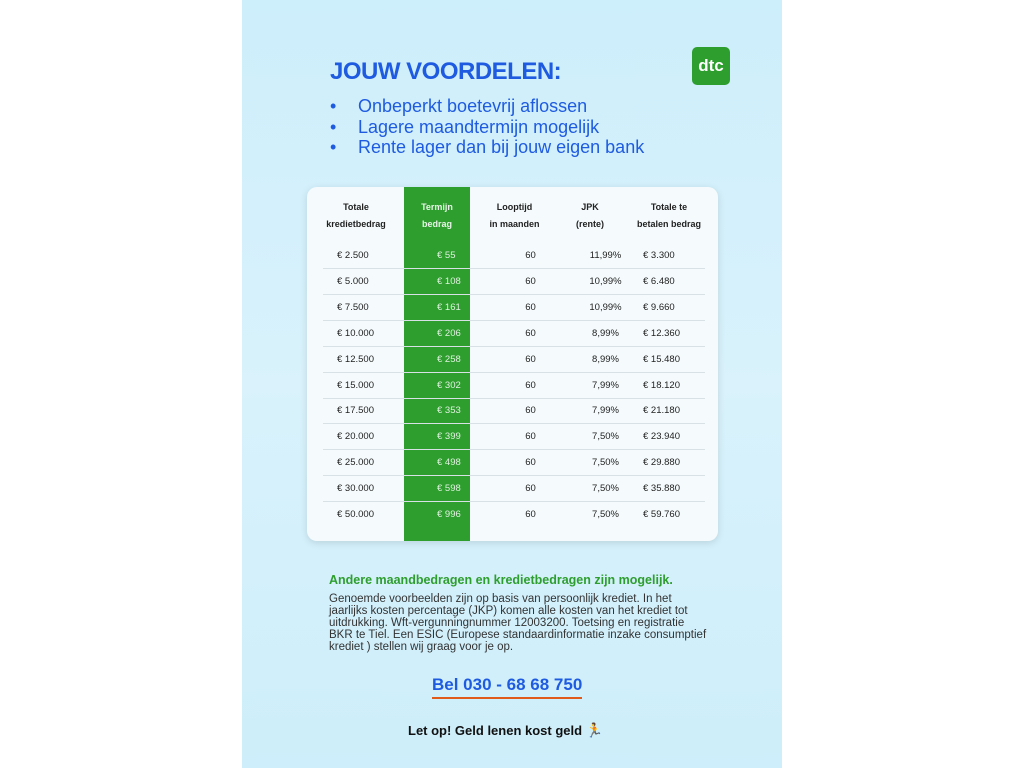 The width and height of the screenshot is (1024, 768). I want to click on table-cell: € 5.000, so click(353, 281).